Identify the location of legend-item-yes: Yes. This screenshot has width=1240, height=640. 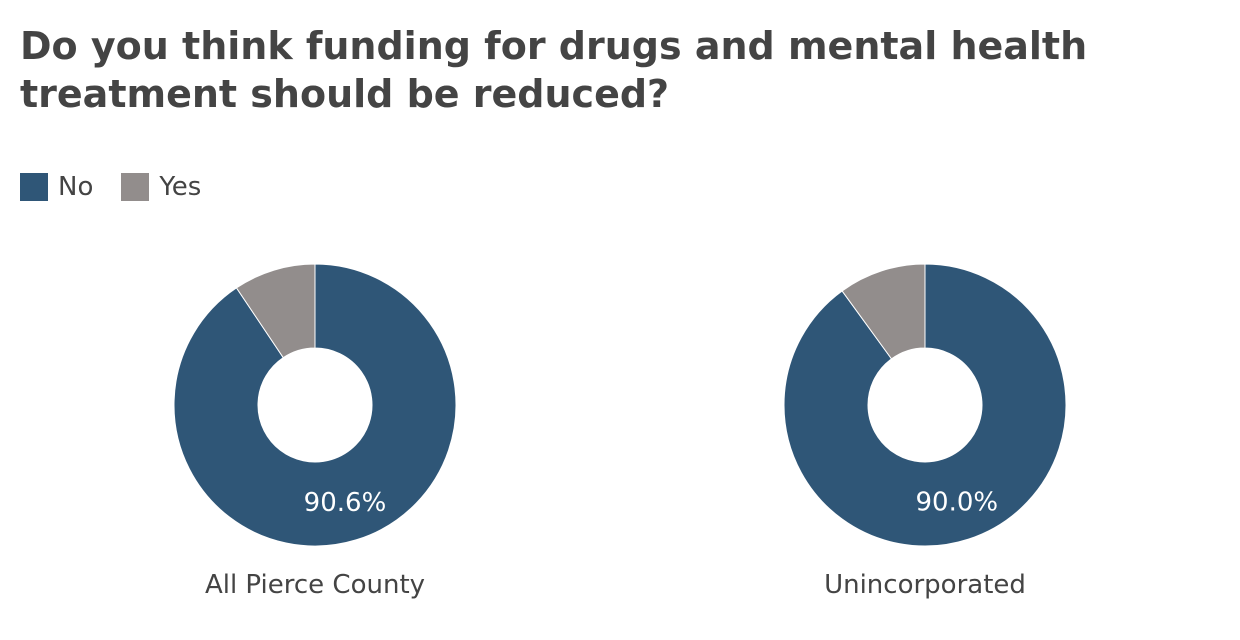
(161, 187).